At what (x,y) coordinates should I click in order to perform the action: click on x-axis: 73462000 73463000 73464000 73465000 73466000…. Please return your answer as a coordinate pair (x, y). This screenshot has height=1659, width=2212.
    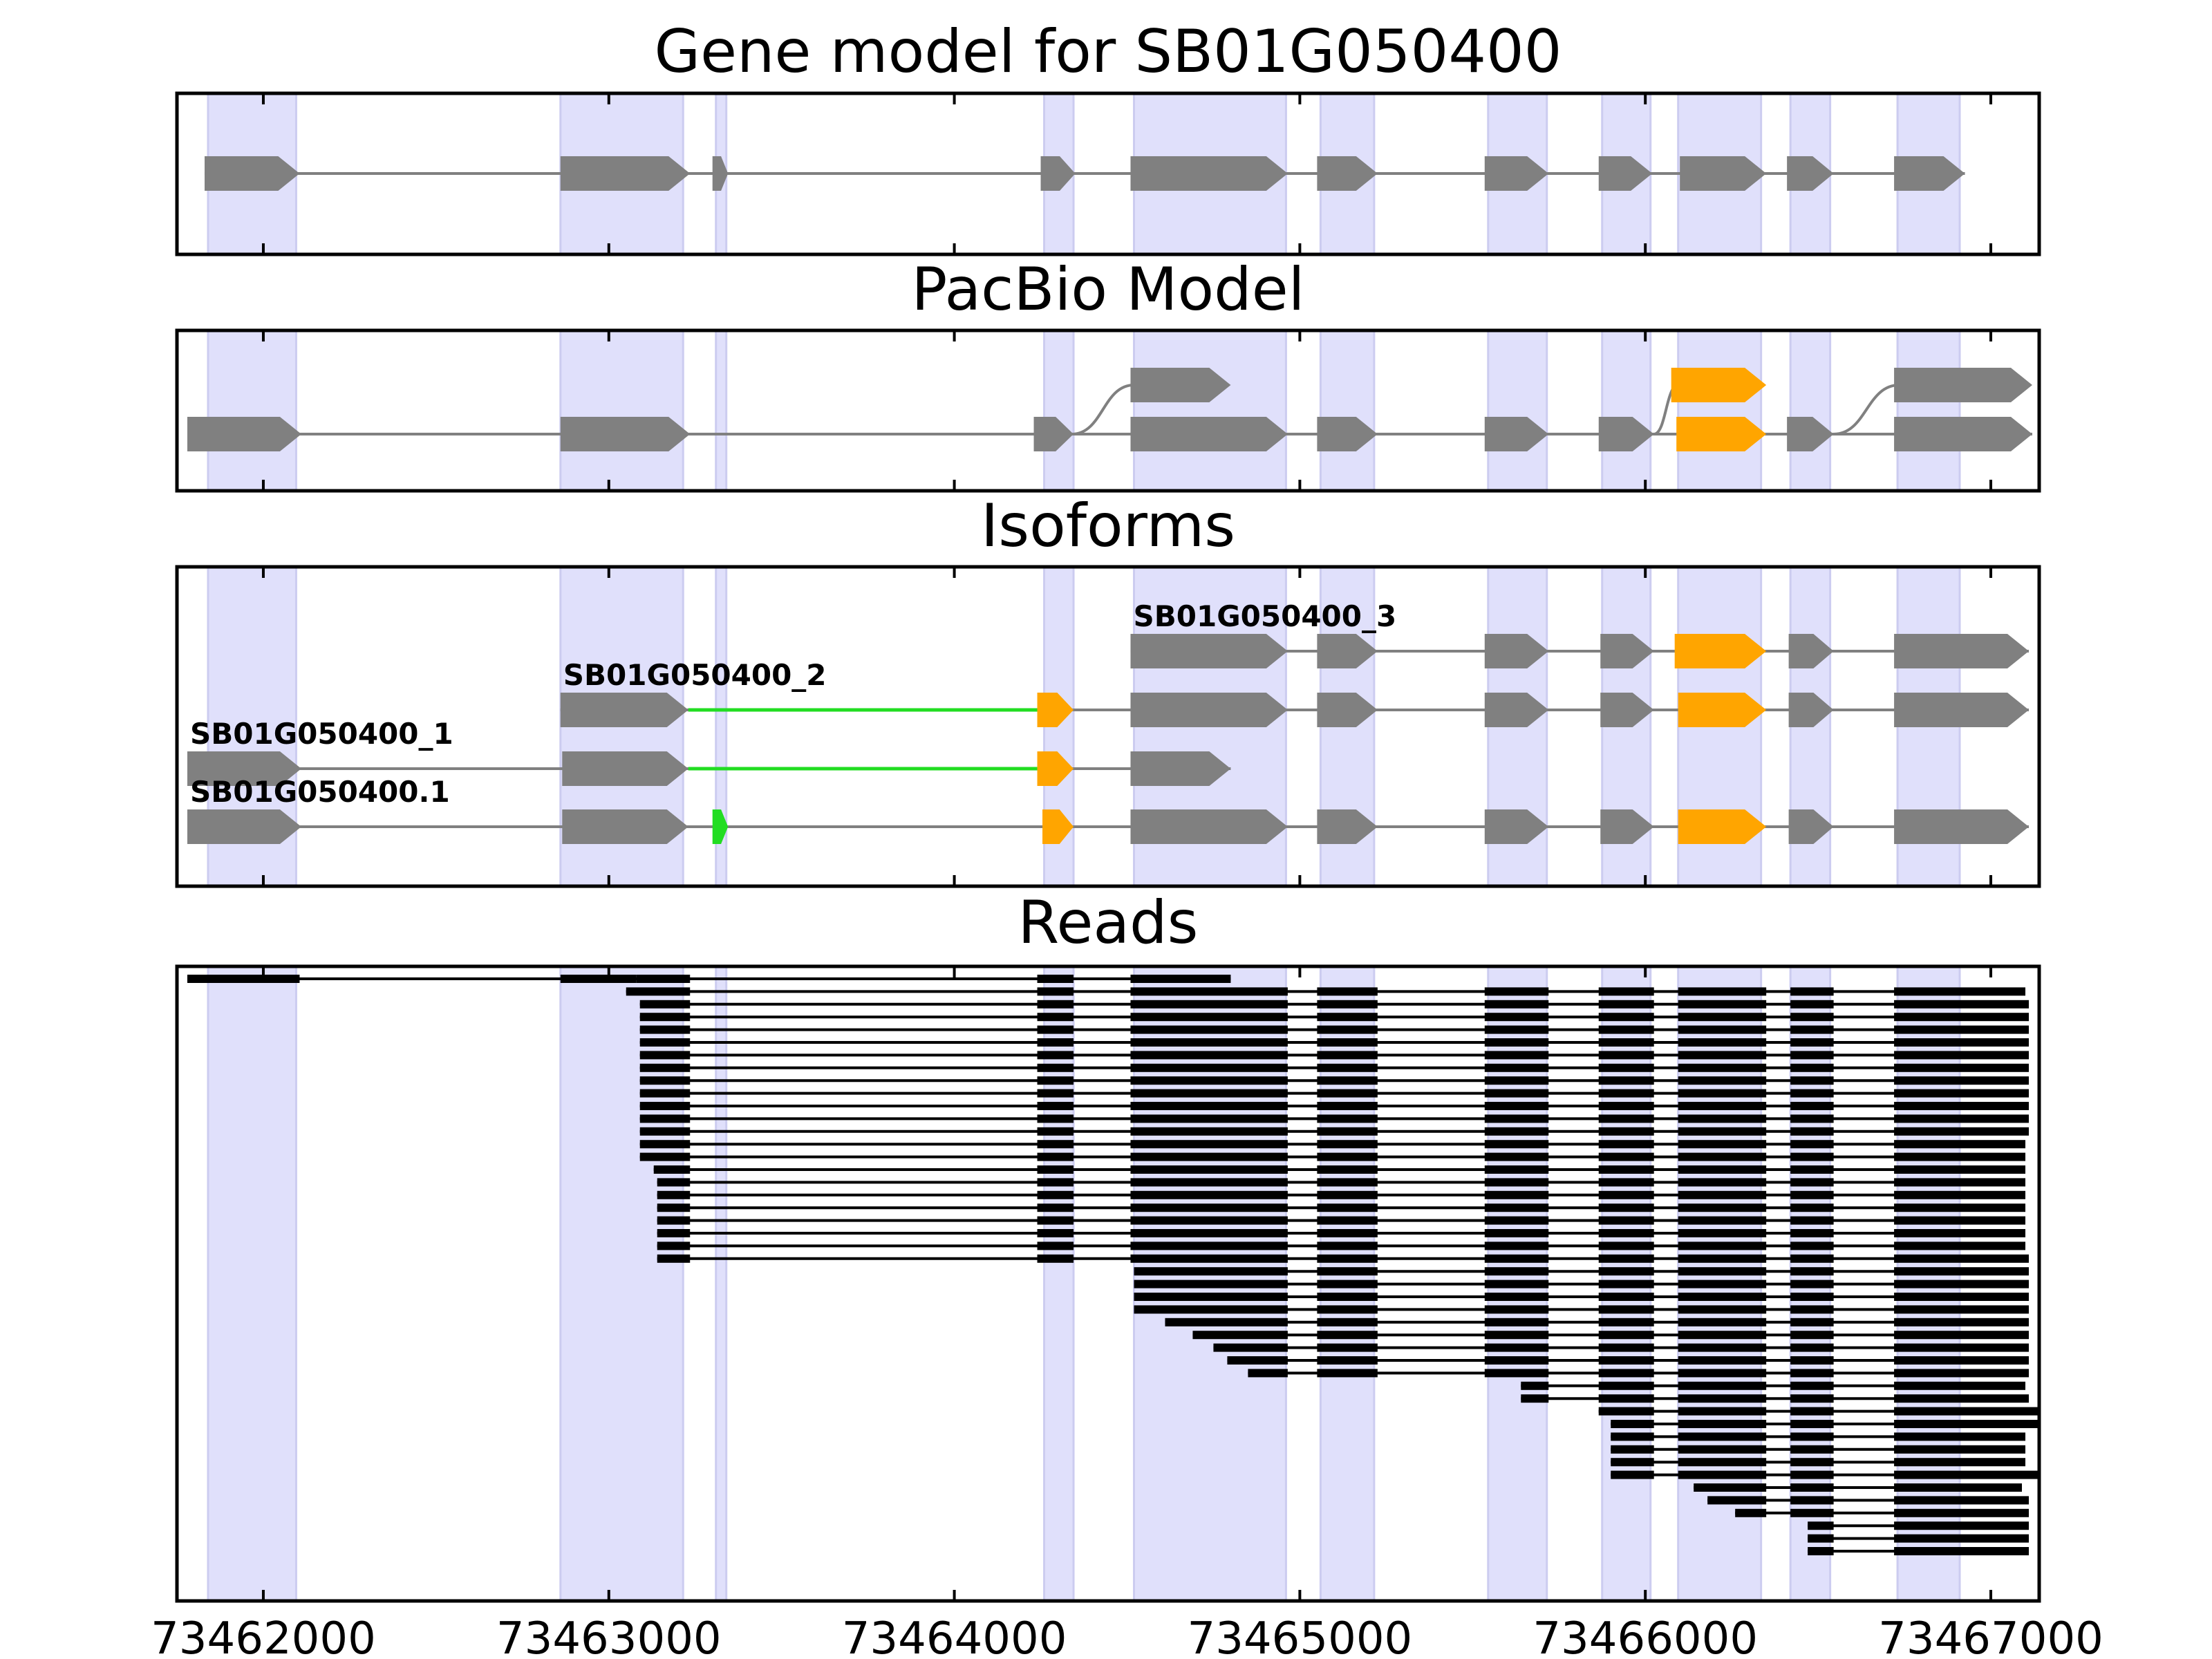
    Looking at the image, I should click on (1127, 1636).